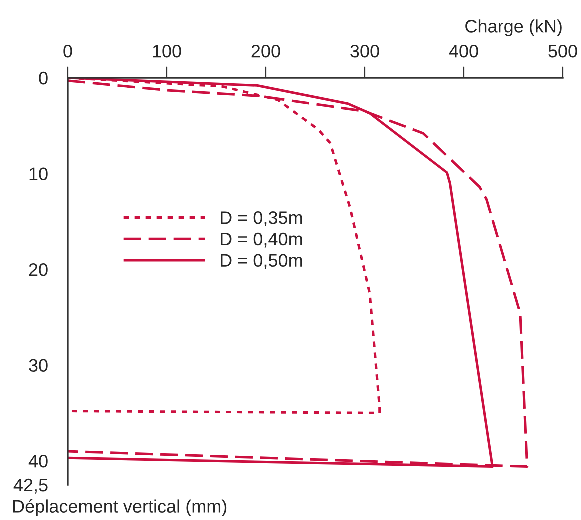  What do you see at coordinates (31, 486) in the screenshot?
I see `y-tick-label: 42,5` at bounding box center [31, 486].